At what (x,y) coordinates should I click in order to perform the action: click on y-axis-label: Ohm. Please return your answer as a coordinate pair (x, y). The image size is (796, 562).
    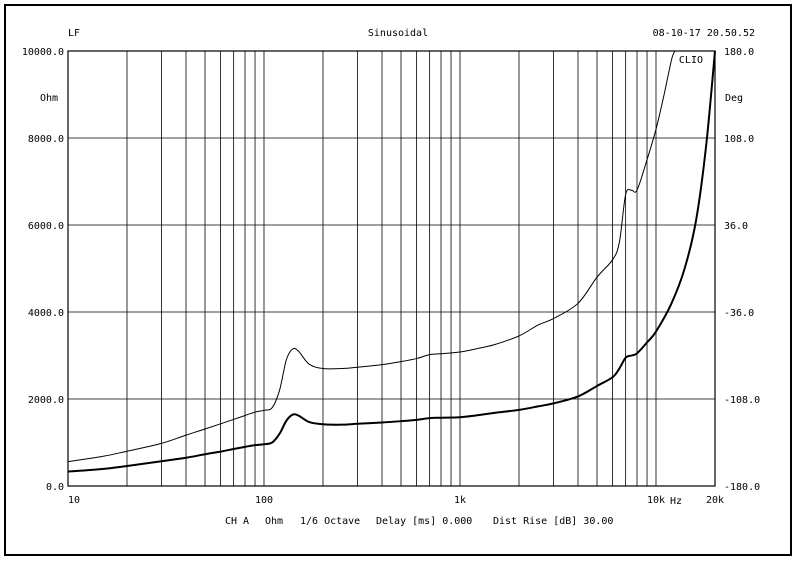
    Looking at the image, I should click on (49, 98).